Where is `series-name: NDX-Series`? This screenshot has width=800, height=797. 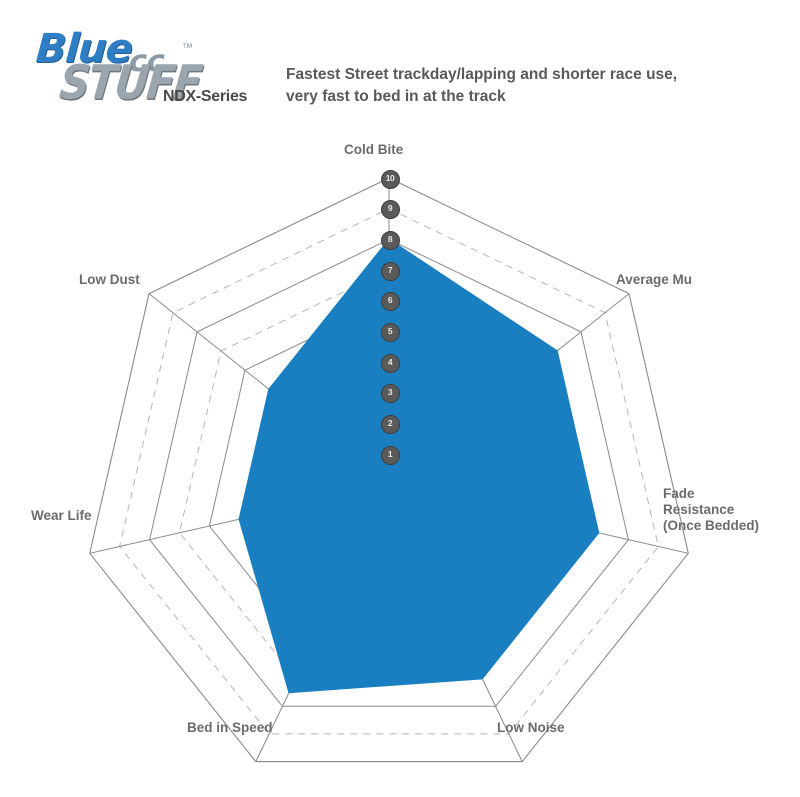 series-name: NDX-Series is located at coordinates (205, 96).